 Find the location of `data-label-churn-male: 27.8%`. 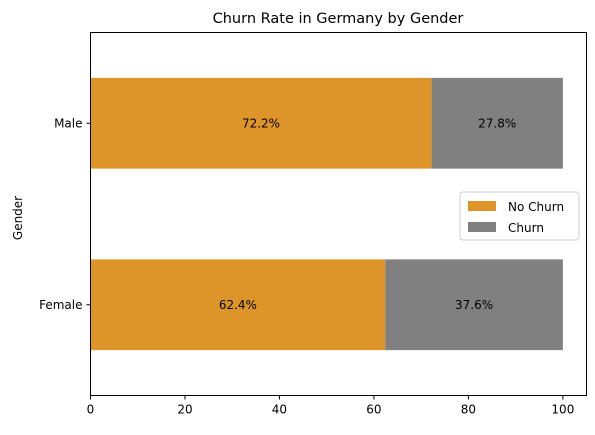

data-label-churn-male: 27.8% is located at coordinates (497, 123).